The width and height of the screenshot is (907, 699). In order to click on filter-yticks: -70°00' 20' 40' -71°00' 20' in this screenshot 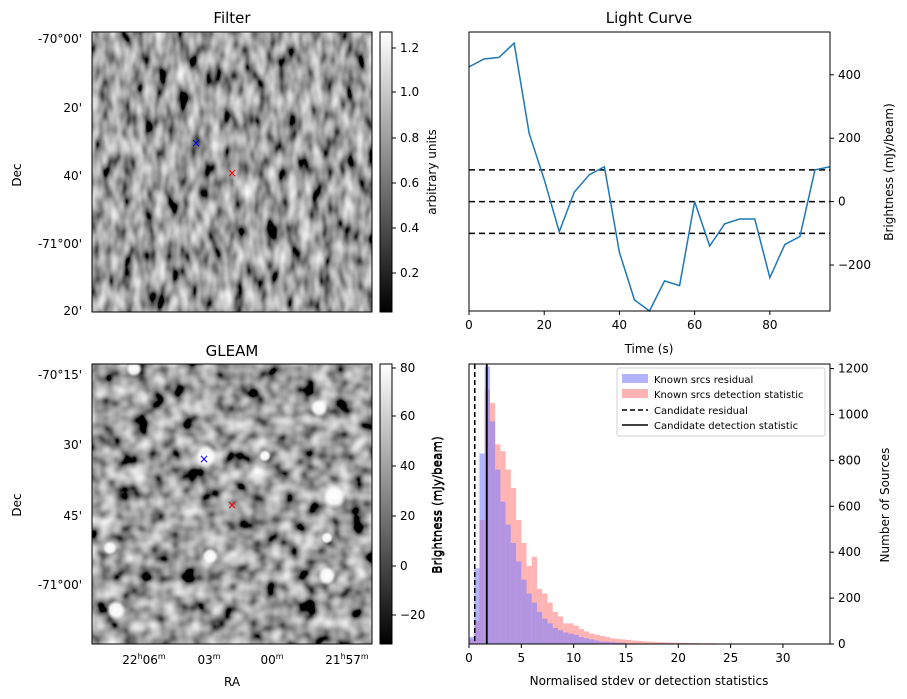, I will do `click(60, 175)`.